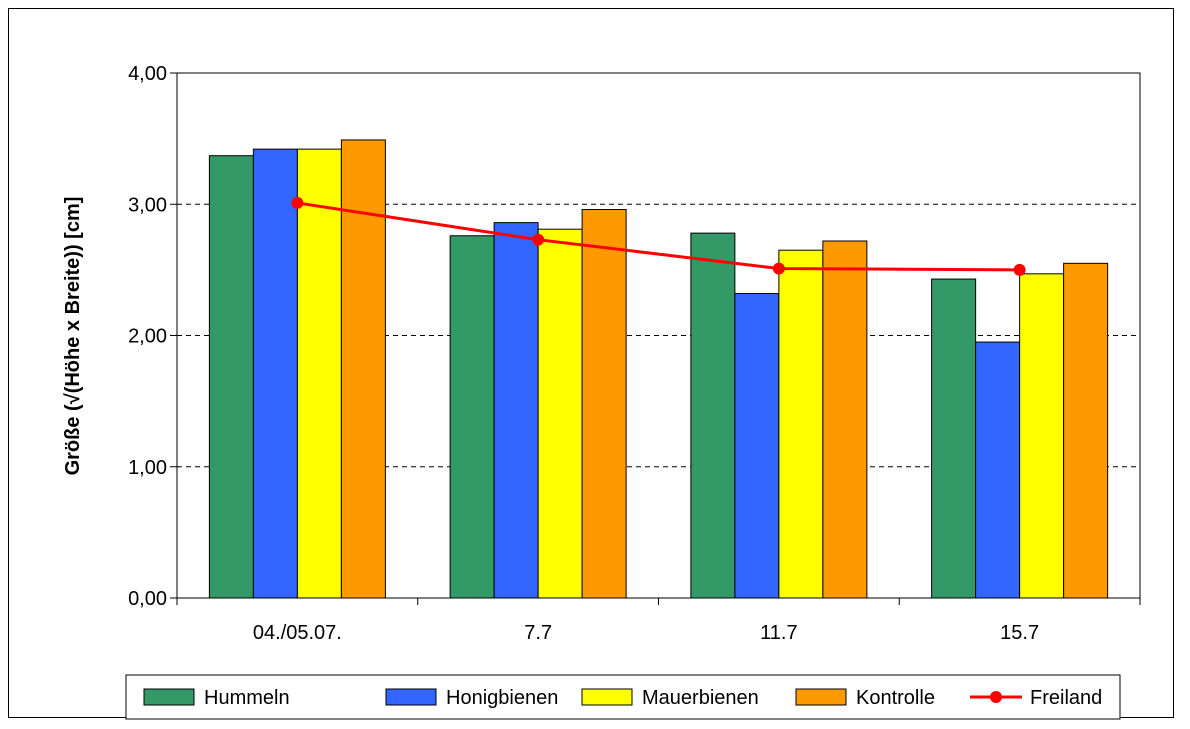  Describe the element at coordinates (1019, 633) in the screenshot. I see `x-tick-label: 15.7` at that location.